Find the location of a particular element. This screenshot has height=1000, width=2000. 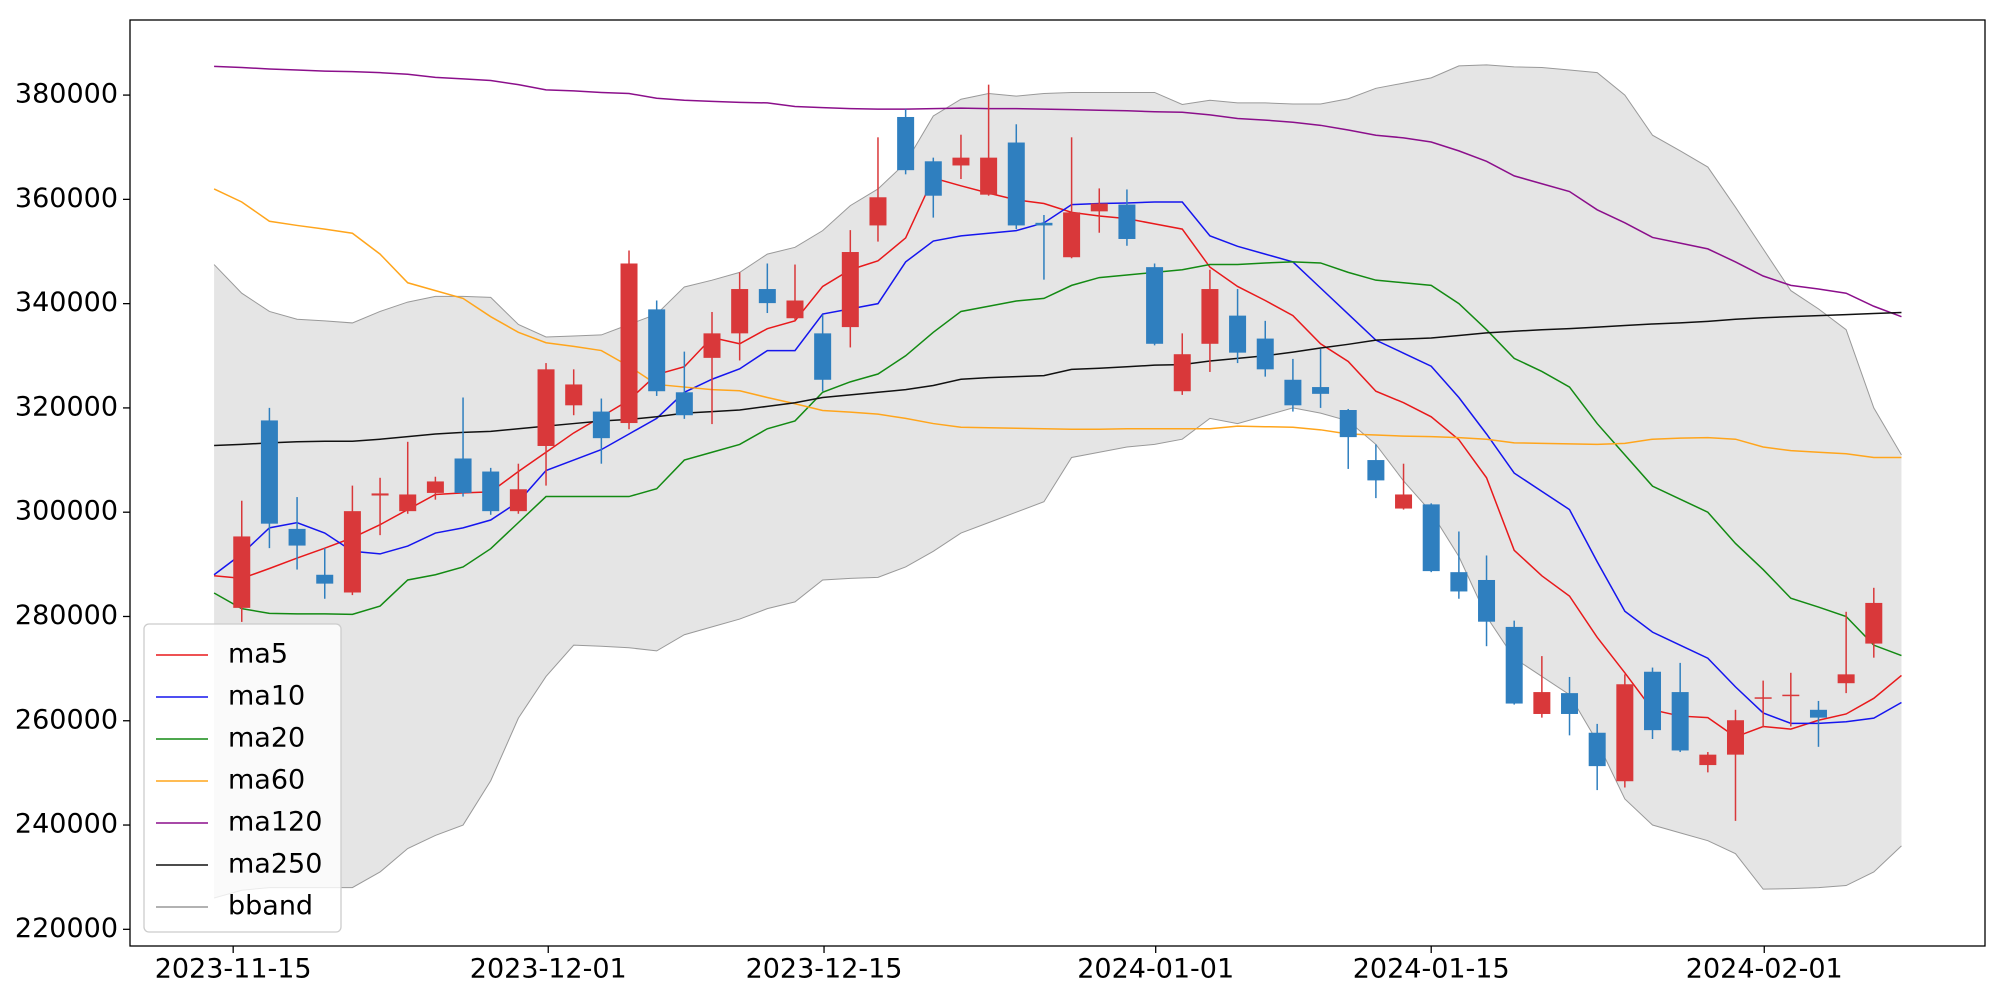

y-tick-label: 360000 is located at coordinates (66, 198).